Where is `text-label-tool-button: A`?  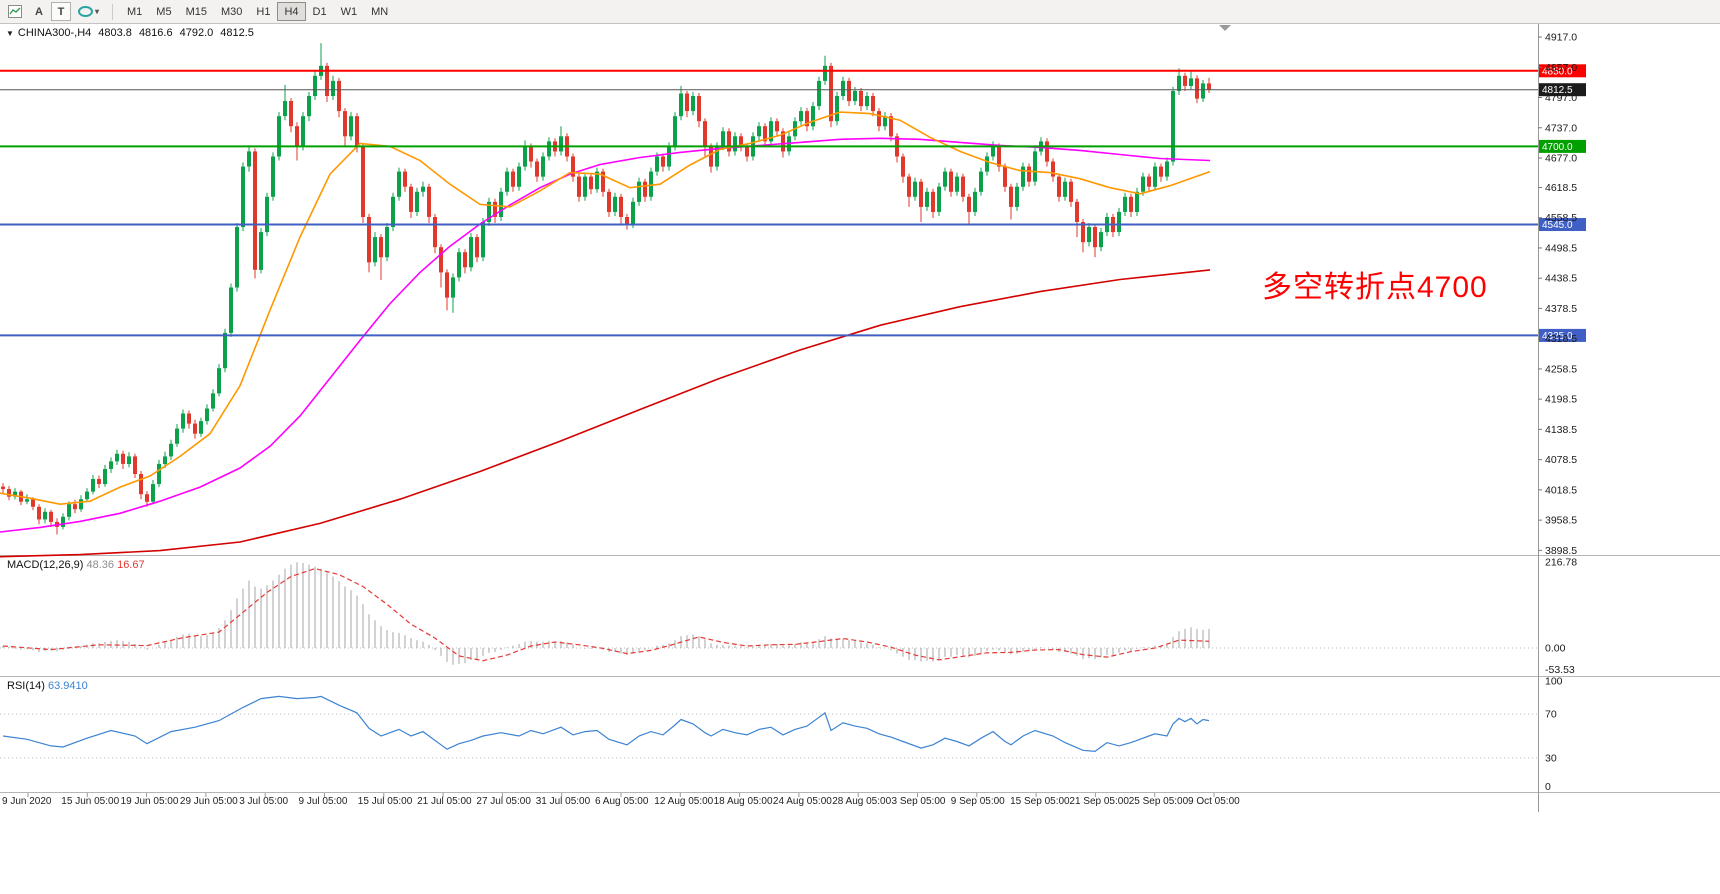
text-label-tool-button: A is located at coordinates (39, 11).